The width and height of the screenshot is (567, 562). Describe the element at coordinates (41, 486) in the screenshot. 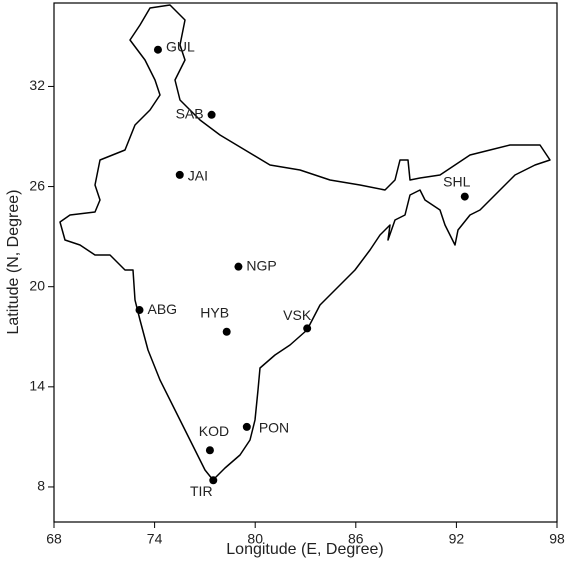

I see `y-tick-label: 8` at that location.